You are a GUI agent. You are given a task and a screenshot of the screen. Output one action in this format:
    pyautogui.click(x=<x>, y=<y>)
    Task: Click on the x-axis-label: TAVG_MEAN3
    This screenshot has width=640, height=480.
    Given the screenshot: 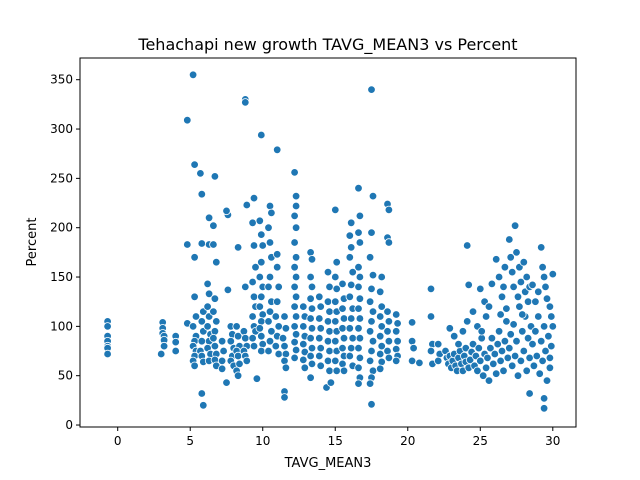 What is the action you would take?
    pyautogui.click(x=328, y=463)
    